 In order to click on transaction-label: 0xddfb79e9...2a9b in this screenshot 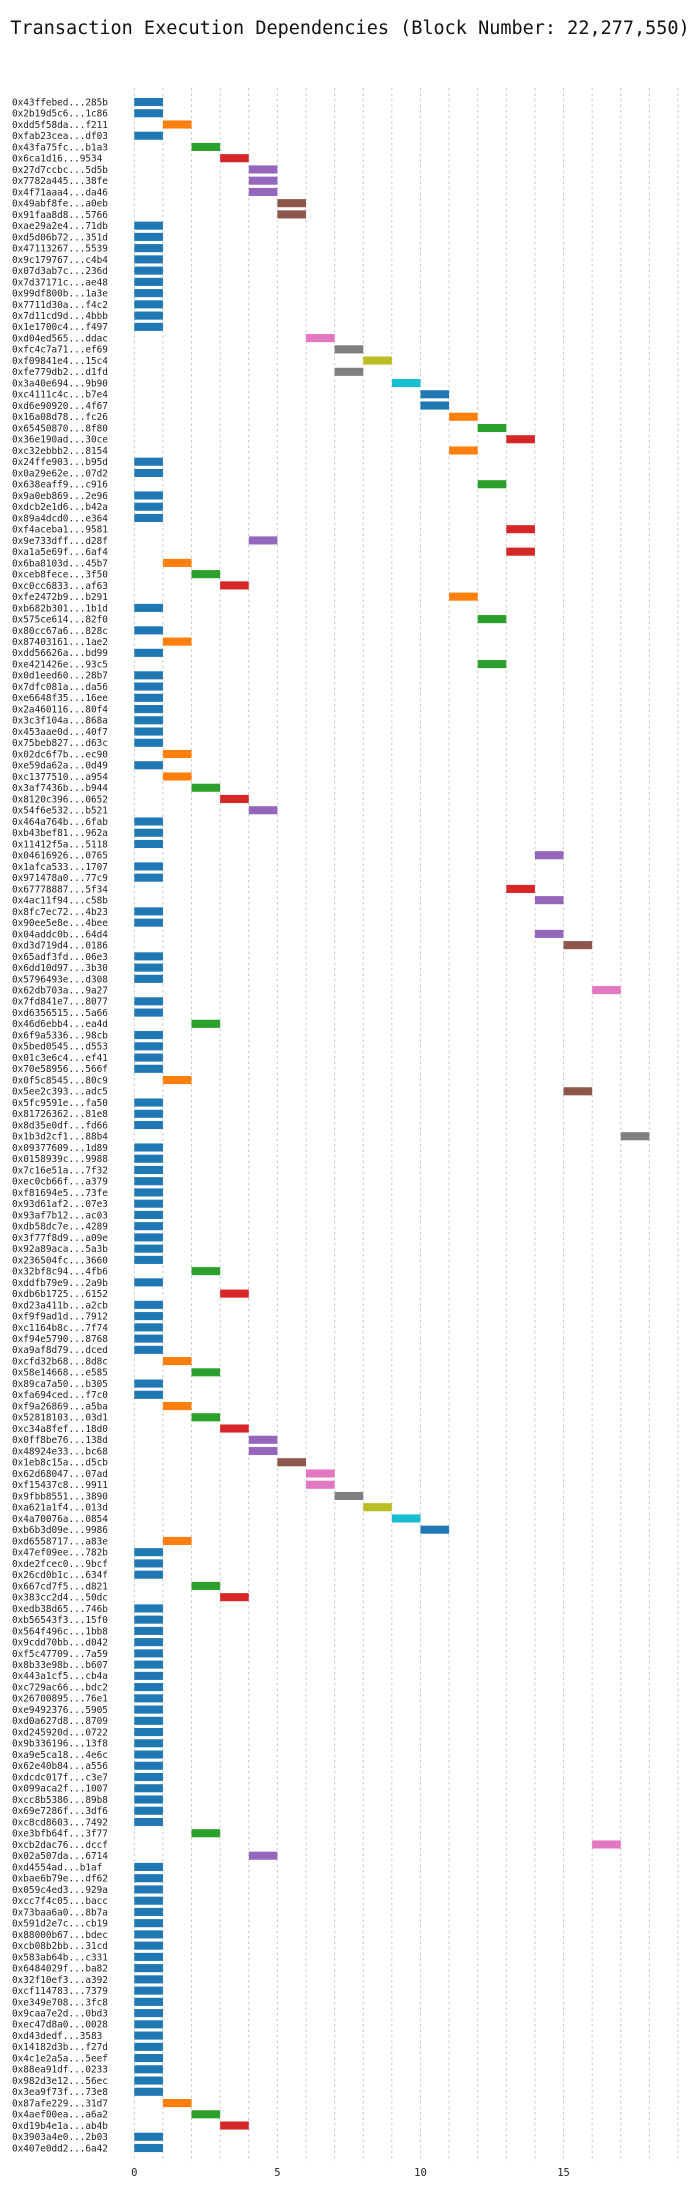, I will do `click(60, 1283)`.